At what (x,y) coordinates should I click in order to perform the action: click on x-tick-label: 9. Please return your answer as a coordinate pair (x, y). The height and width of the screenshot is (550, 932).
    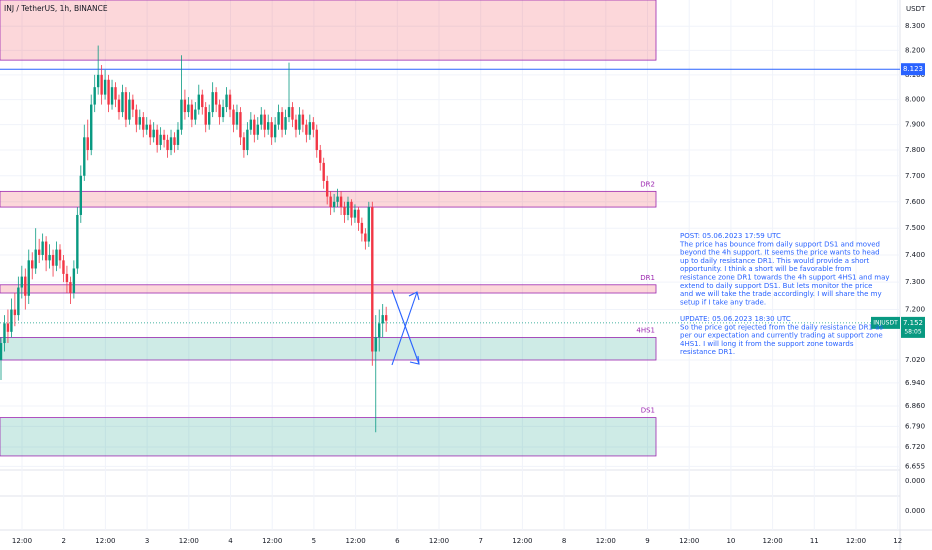
    Looking at the image, I should click on (647, 541).